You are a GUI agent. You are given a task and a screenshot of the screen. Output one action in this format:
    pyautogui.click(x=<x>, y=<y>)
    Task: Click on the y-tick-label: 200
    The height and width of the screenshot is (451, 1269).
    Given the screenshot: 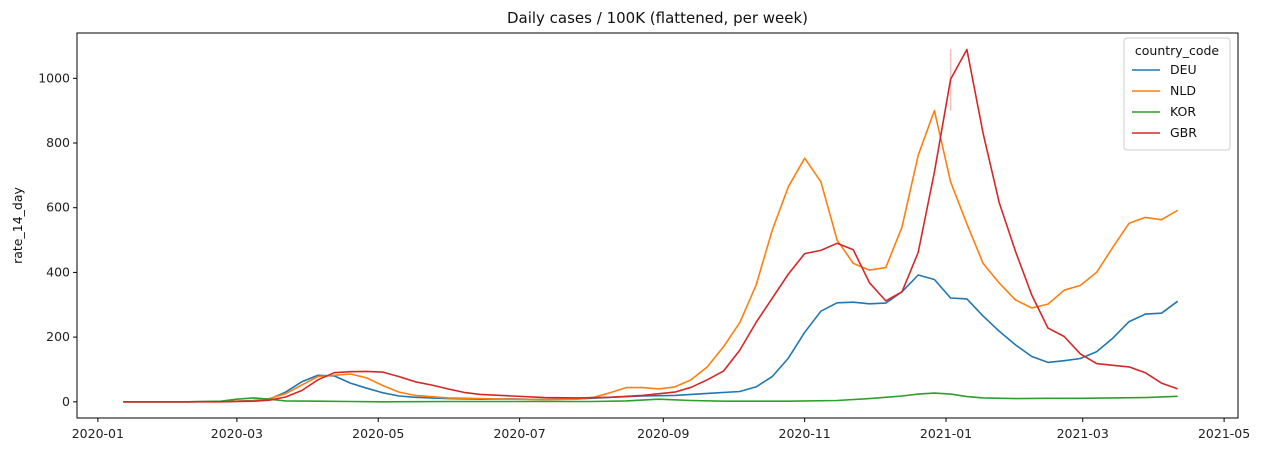 What is the action you would take?
    pyautogui.click(x=58, y=336)
    